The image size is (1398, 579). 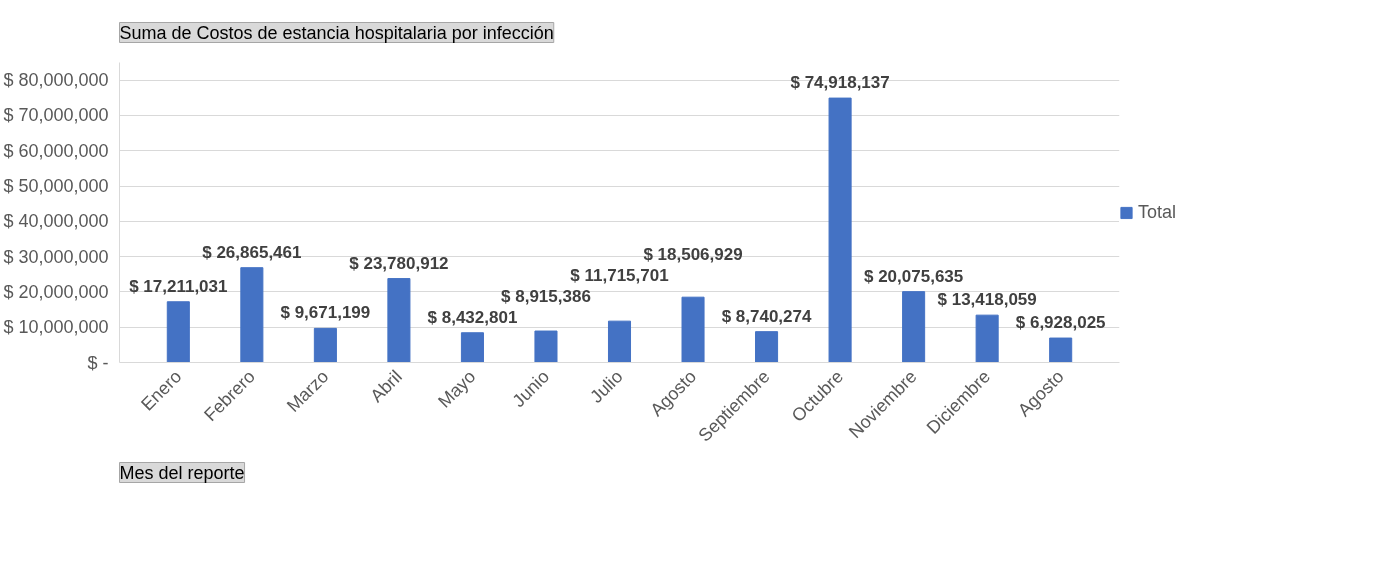 What do you see at coordinates (56, 115) in the screenshot?
I see `y-tick-label: $ 70,000,000` at bounding box center [56, 115].